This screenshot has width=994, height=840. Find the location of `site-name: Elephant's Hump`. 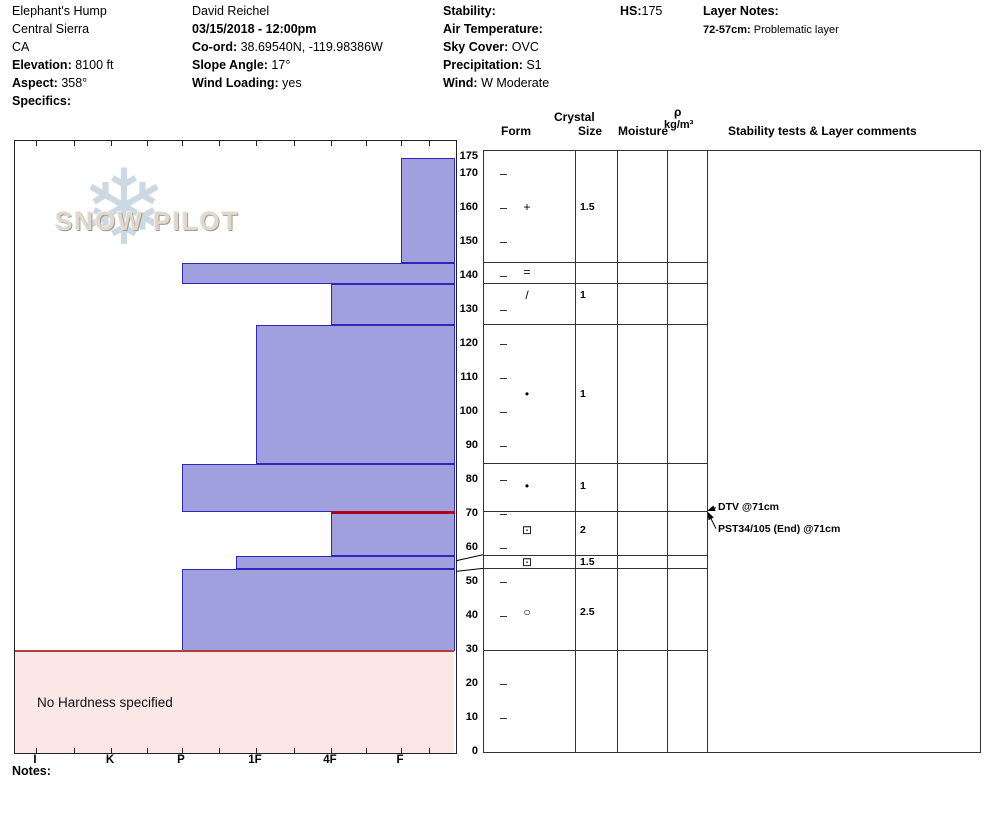

site-name: Elephant's Hump is located at coordinates (59, 11).